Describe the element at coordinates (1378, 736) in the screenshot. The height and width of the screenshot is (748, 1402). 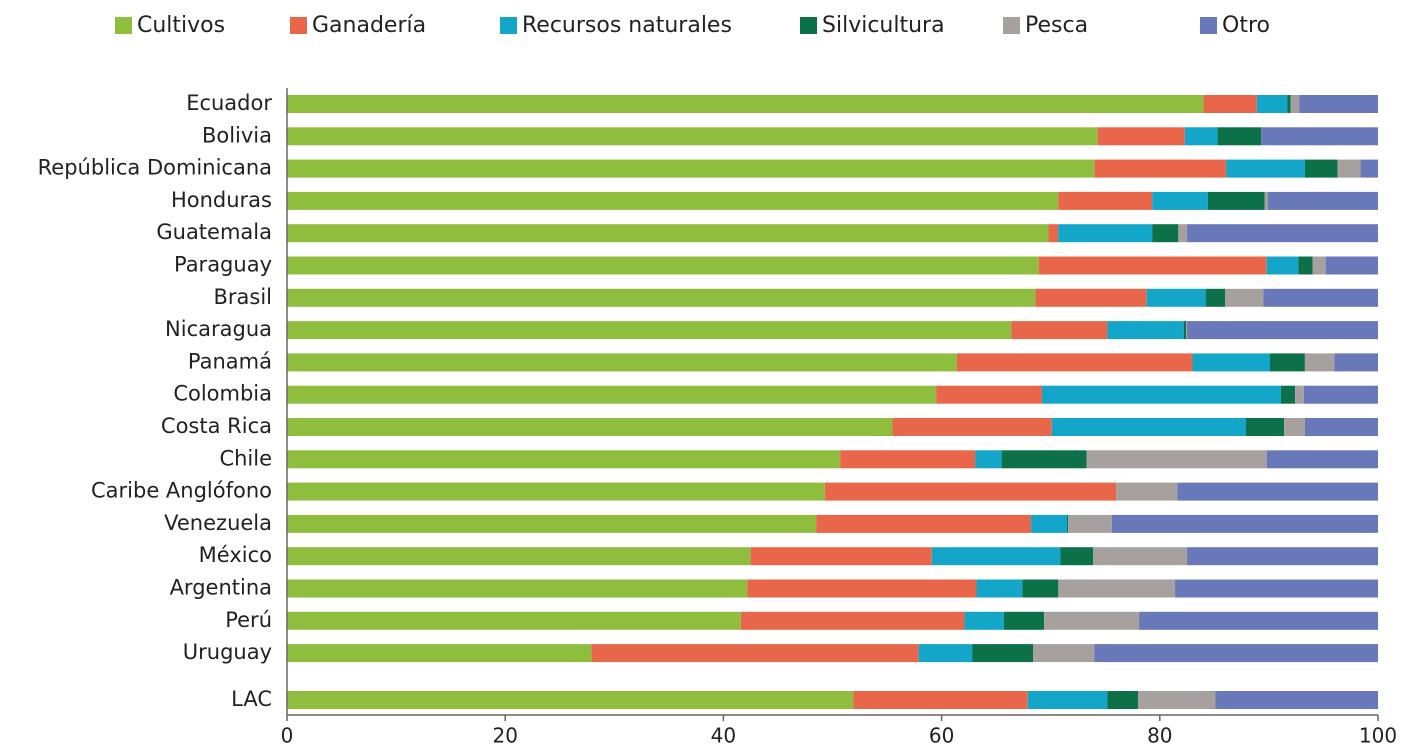
I see `x-tick-label: 100` at that location.